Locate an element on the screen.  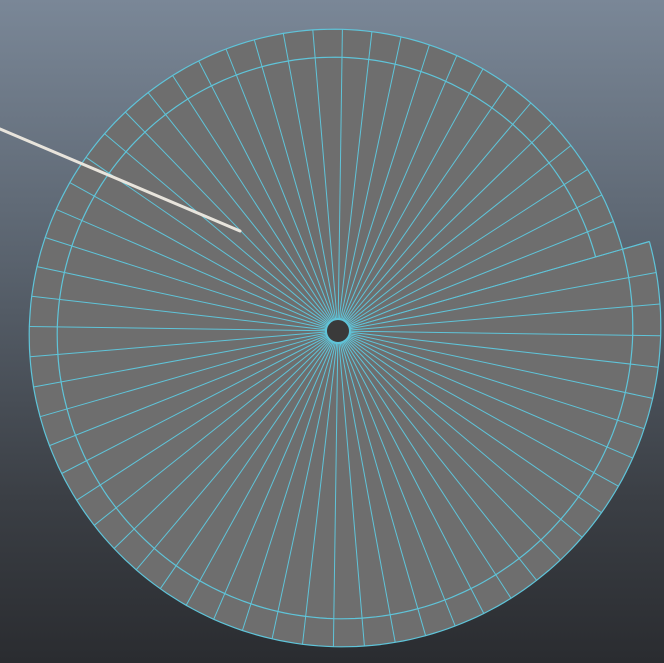
center-hole is located at coordinates (338, 331).